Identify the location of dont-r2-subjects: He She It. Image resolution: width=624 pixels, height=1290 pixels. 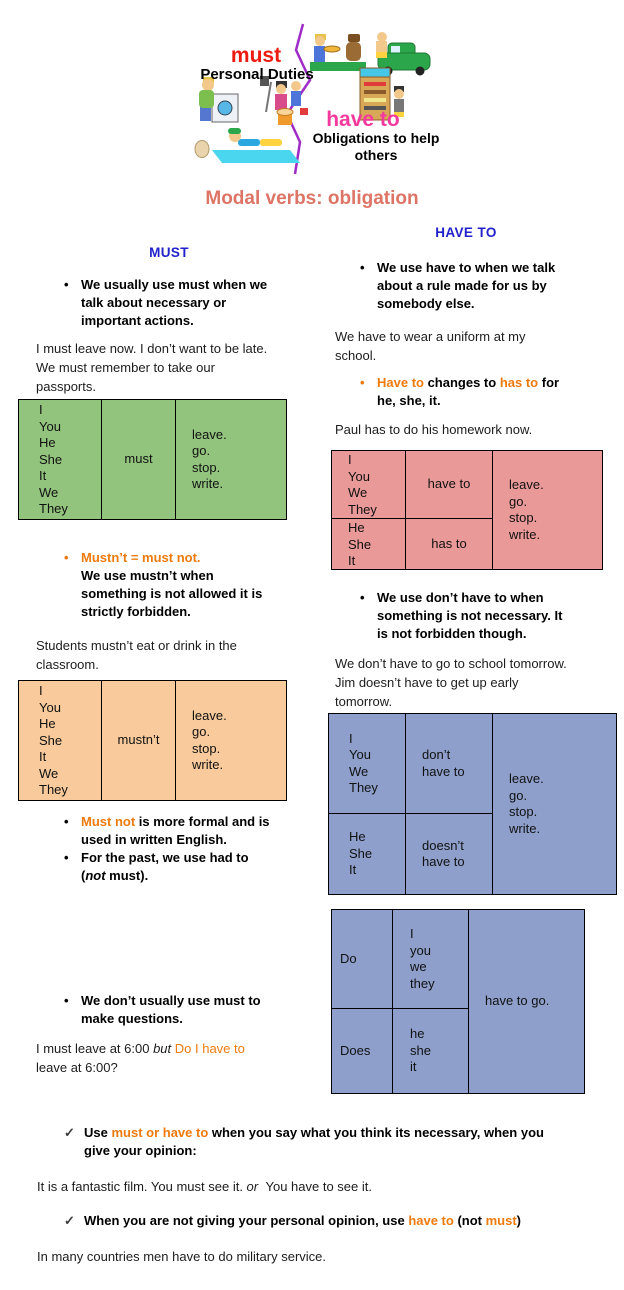
(367, 854).